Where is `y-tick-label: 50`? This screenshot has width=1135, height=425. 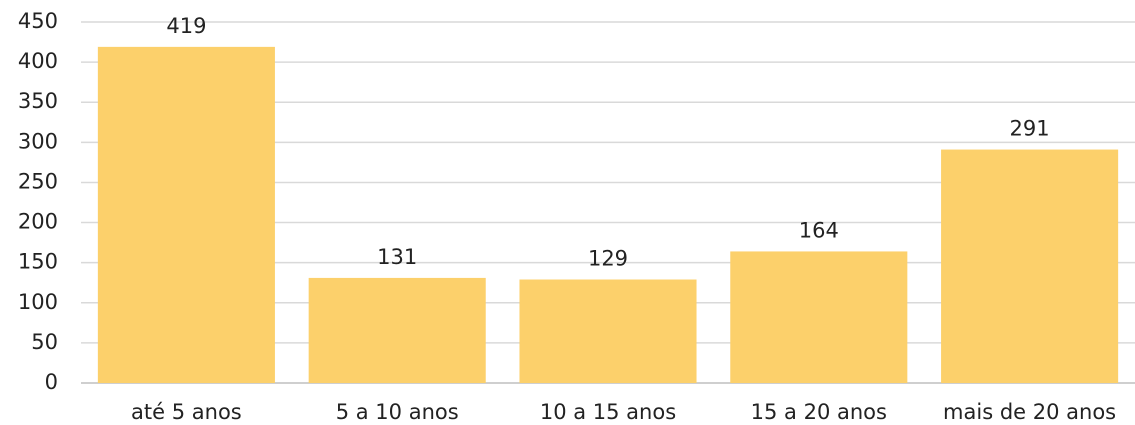
y-tick-label: 50 is located at coordinates (44, 342).